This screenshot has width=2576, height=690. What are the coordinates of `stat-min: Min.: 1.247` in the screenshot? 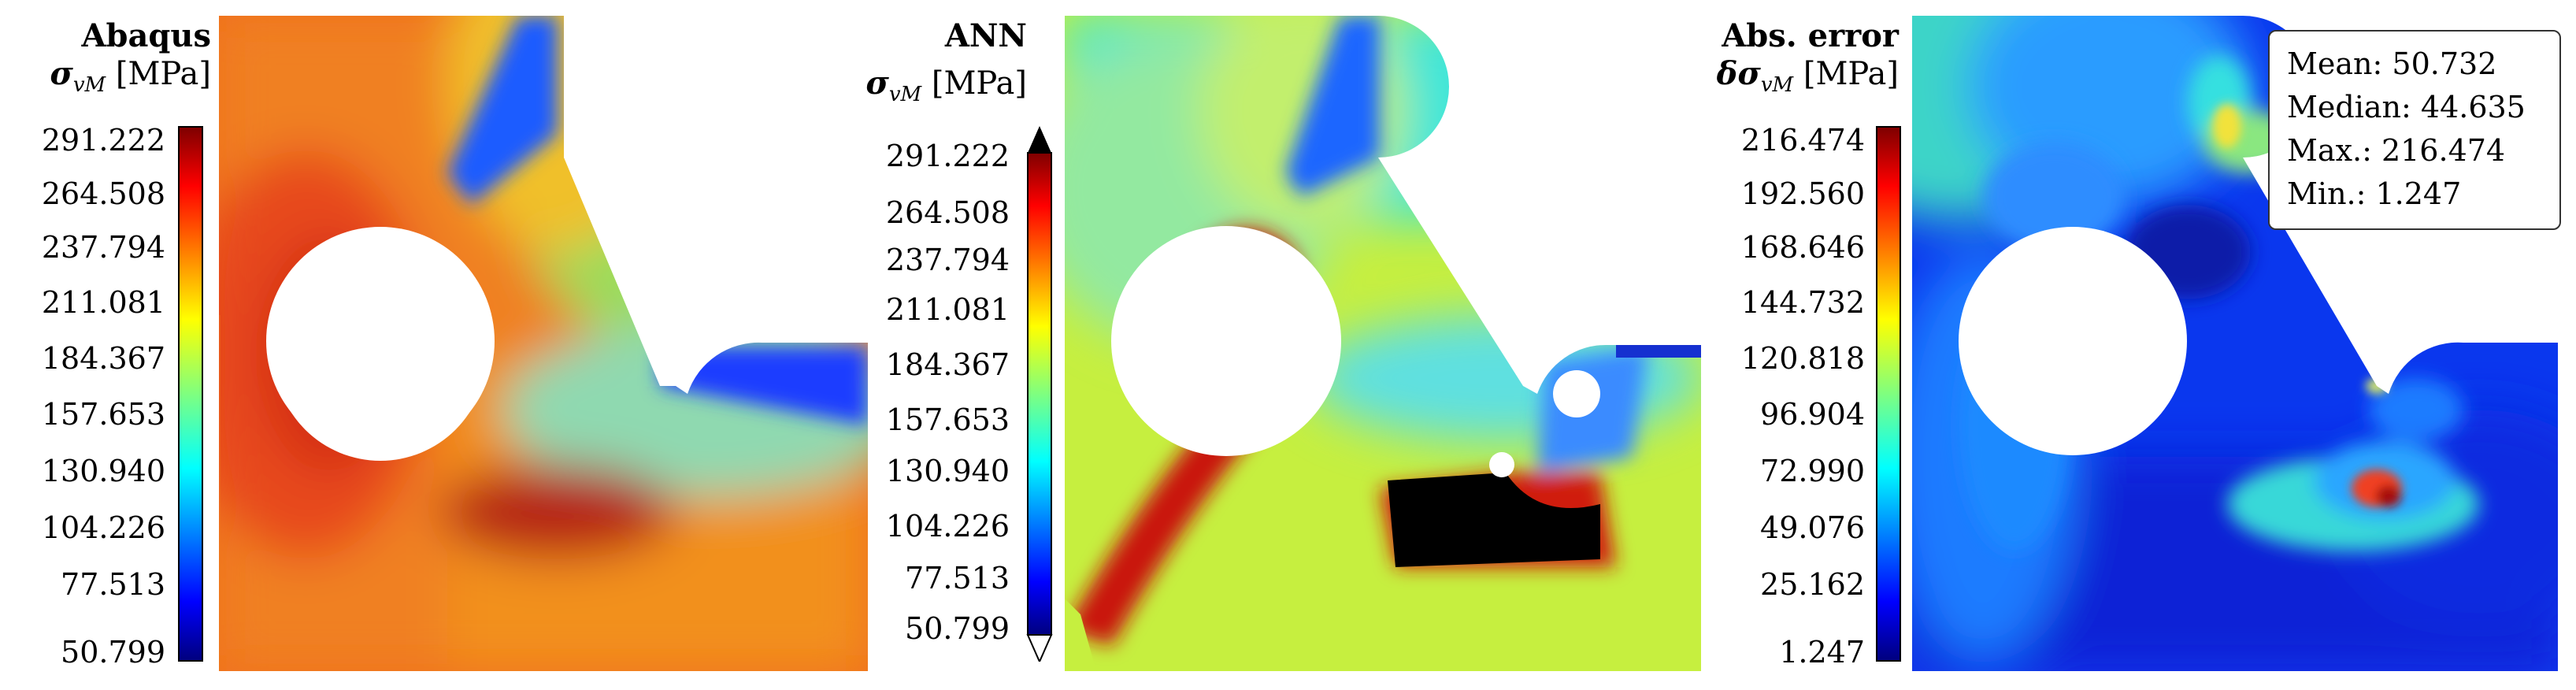 It's located at (2374, 193).